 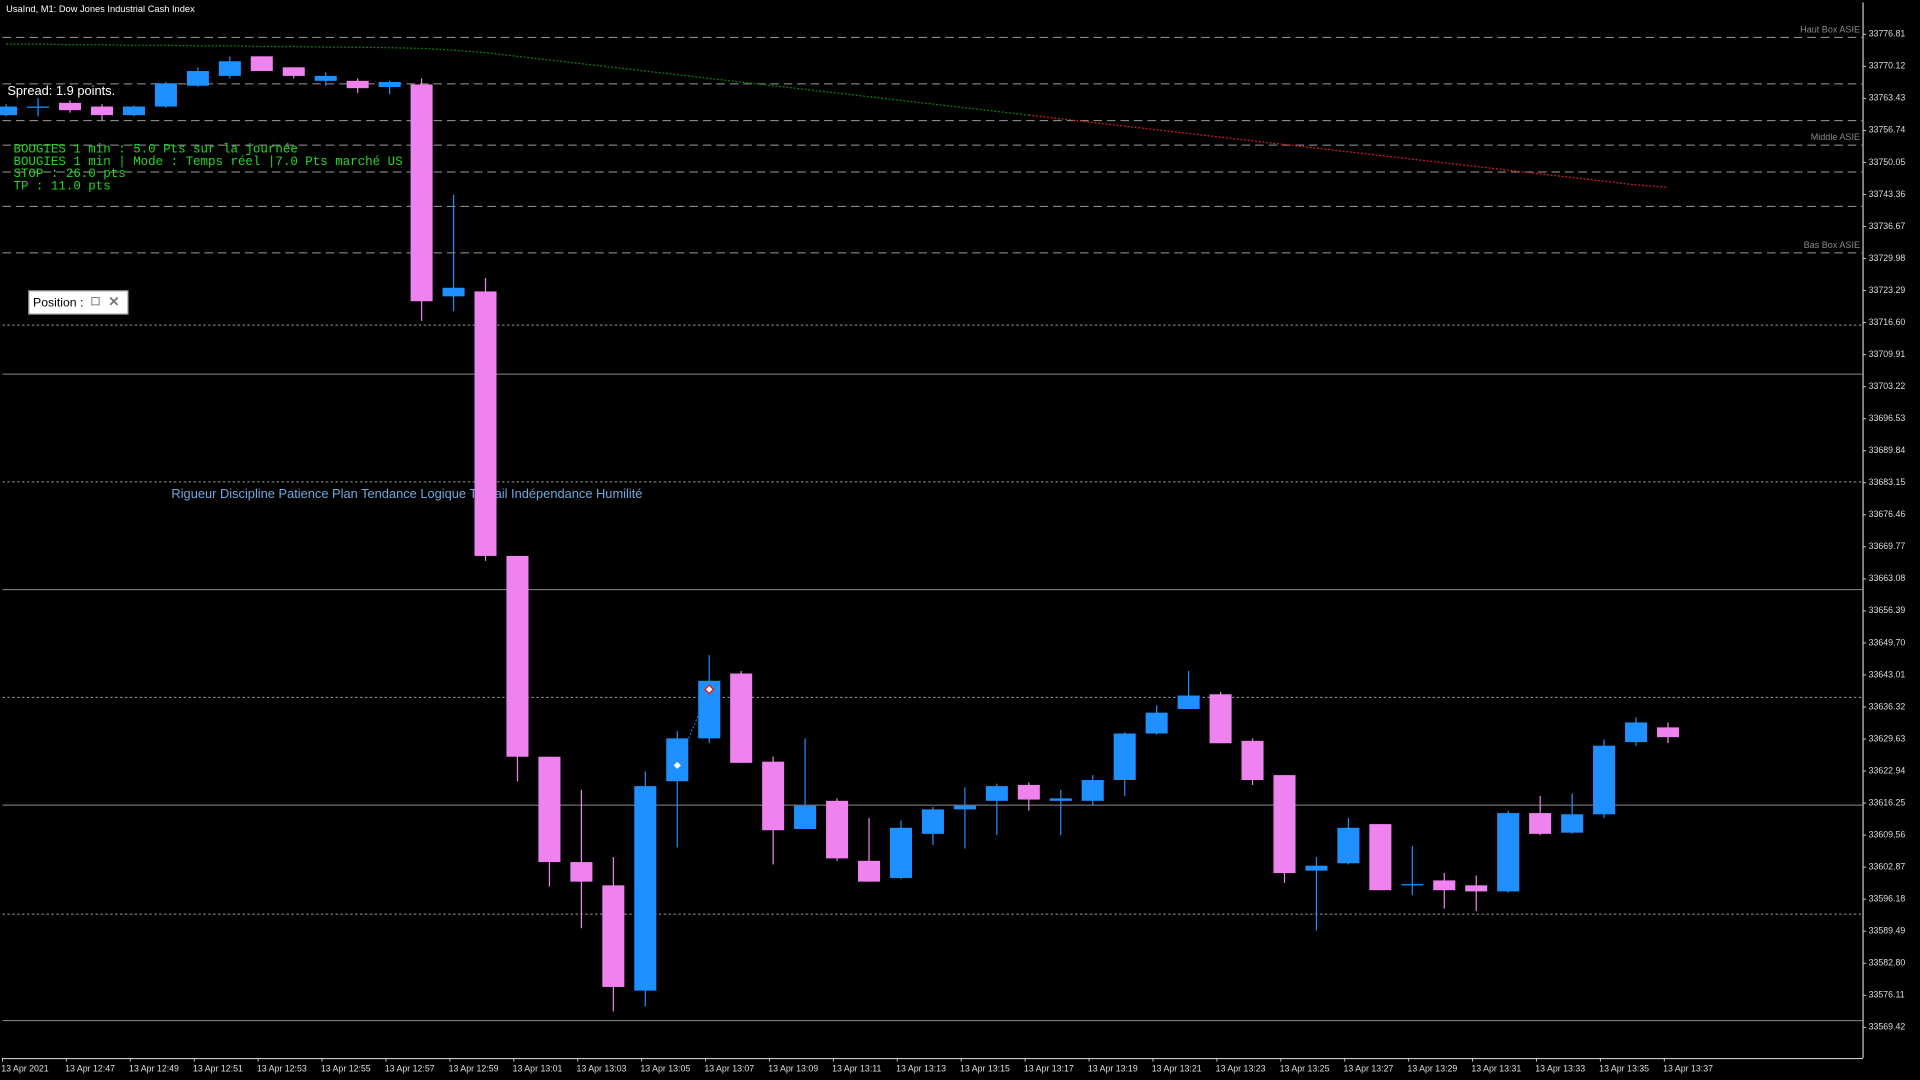 What do you see at coordinates (1835, 137) in the screenshot?
I see `level-label: Middle ASIE` at bounding box center [1835, 137].